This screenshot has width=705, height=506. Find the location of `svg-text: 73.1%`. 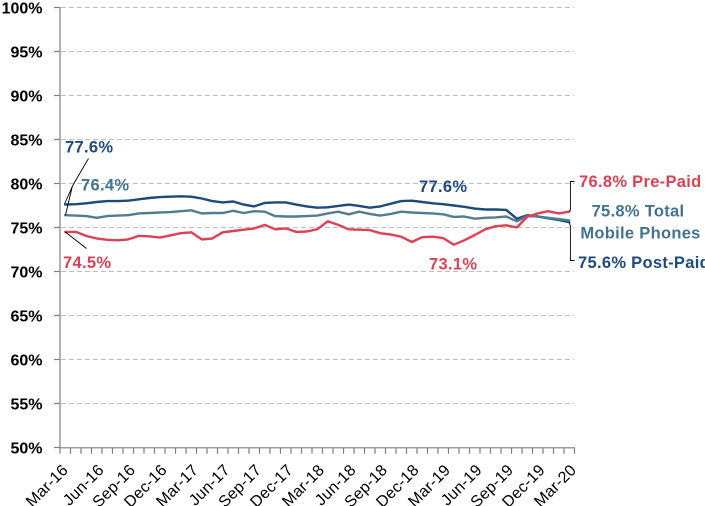

svg-text: 73.1% is located at coordinates (453, 265).